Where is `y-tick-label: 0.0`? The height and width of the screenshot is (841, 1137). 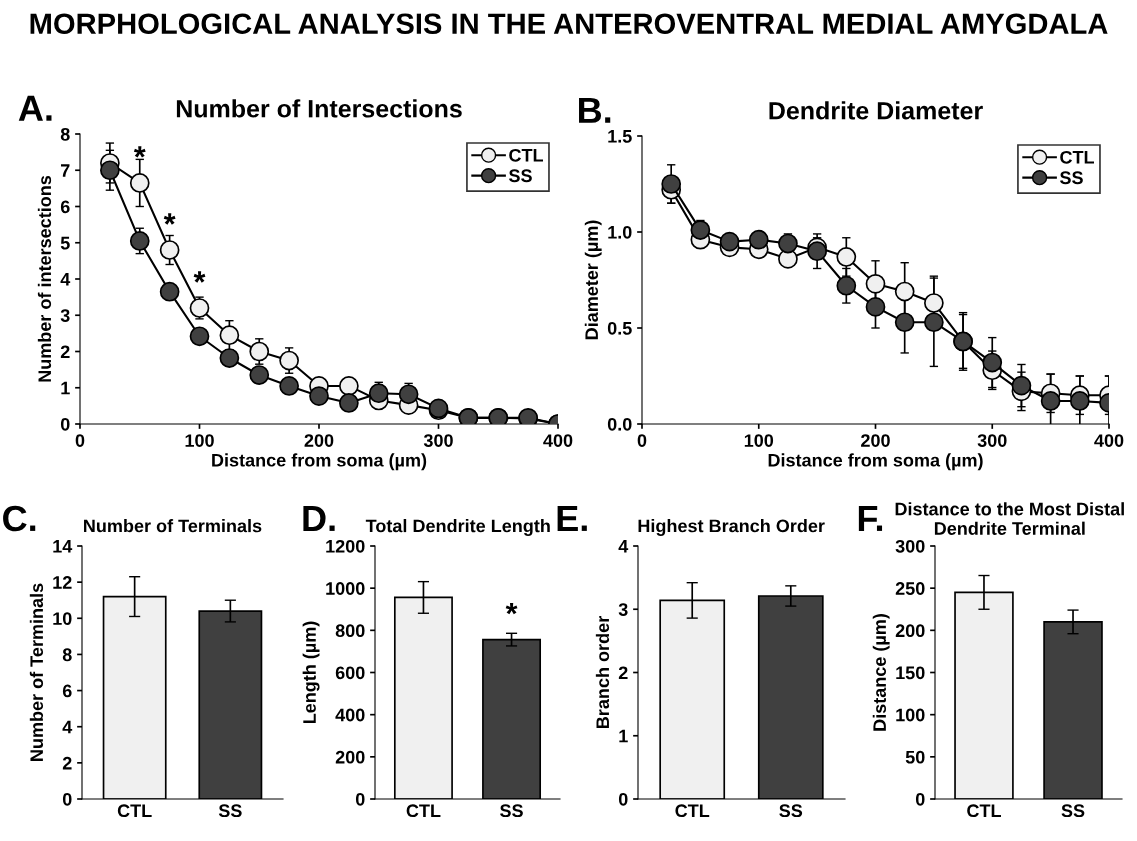
y-tick-label: 0.0 is located at coordinates (619, 424).